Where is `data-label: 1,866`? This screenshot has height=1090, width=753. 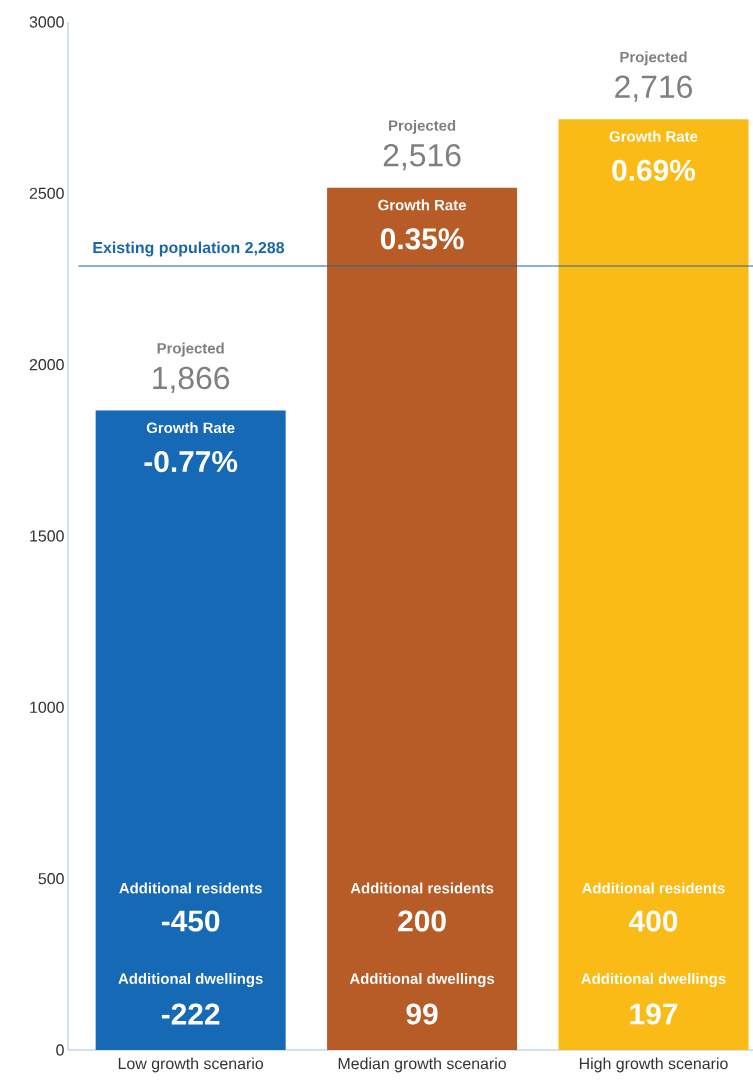
data-label: 1,866 is located at coordinates (191, 380).